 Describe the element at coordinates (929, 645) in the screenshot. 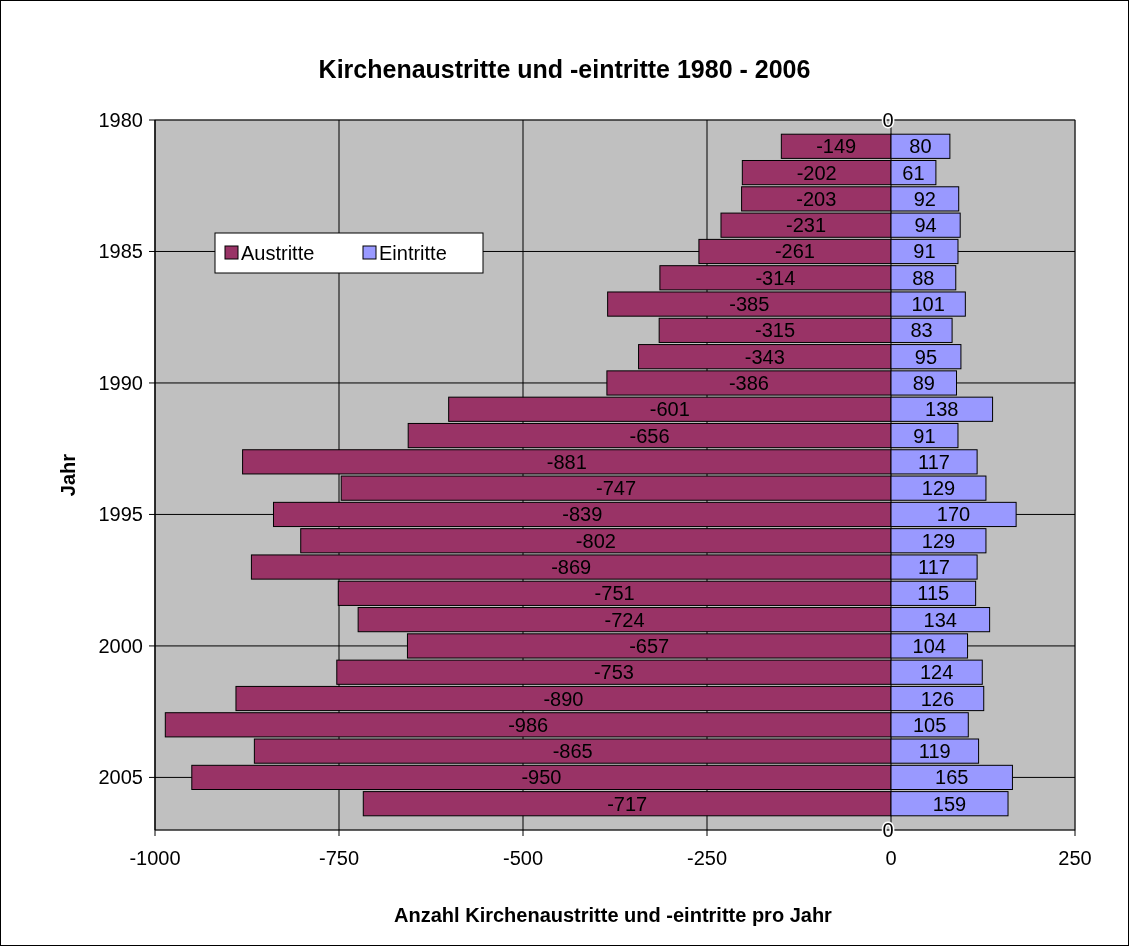

I see `data-label: 104` at that location.